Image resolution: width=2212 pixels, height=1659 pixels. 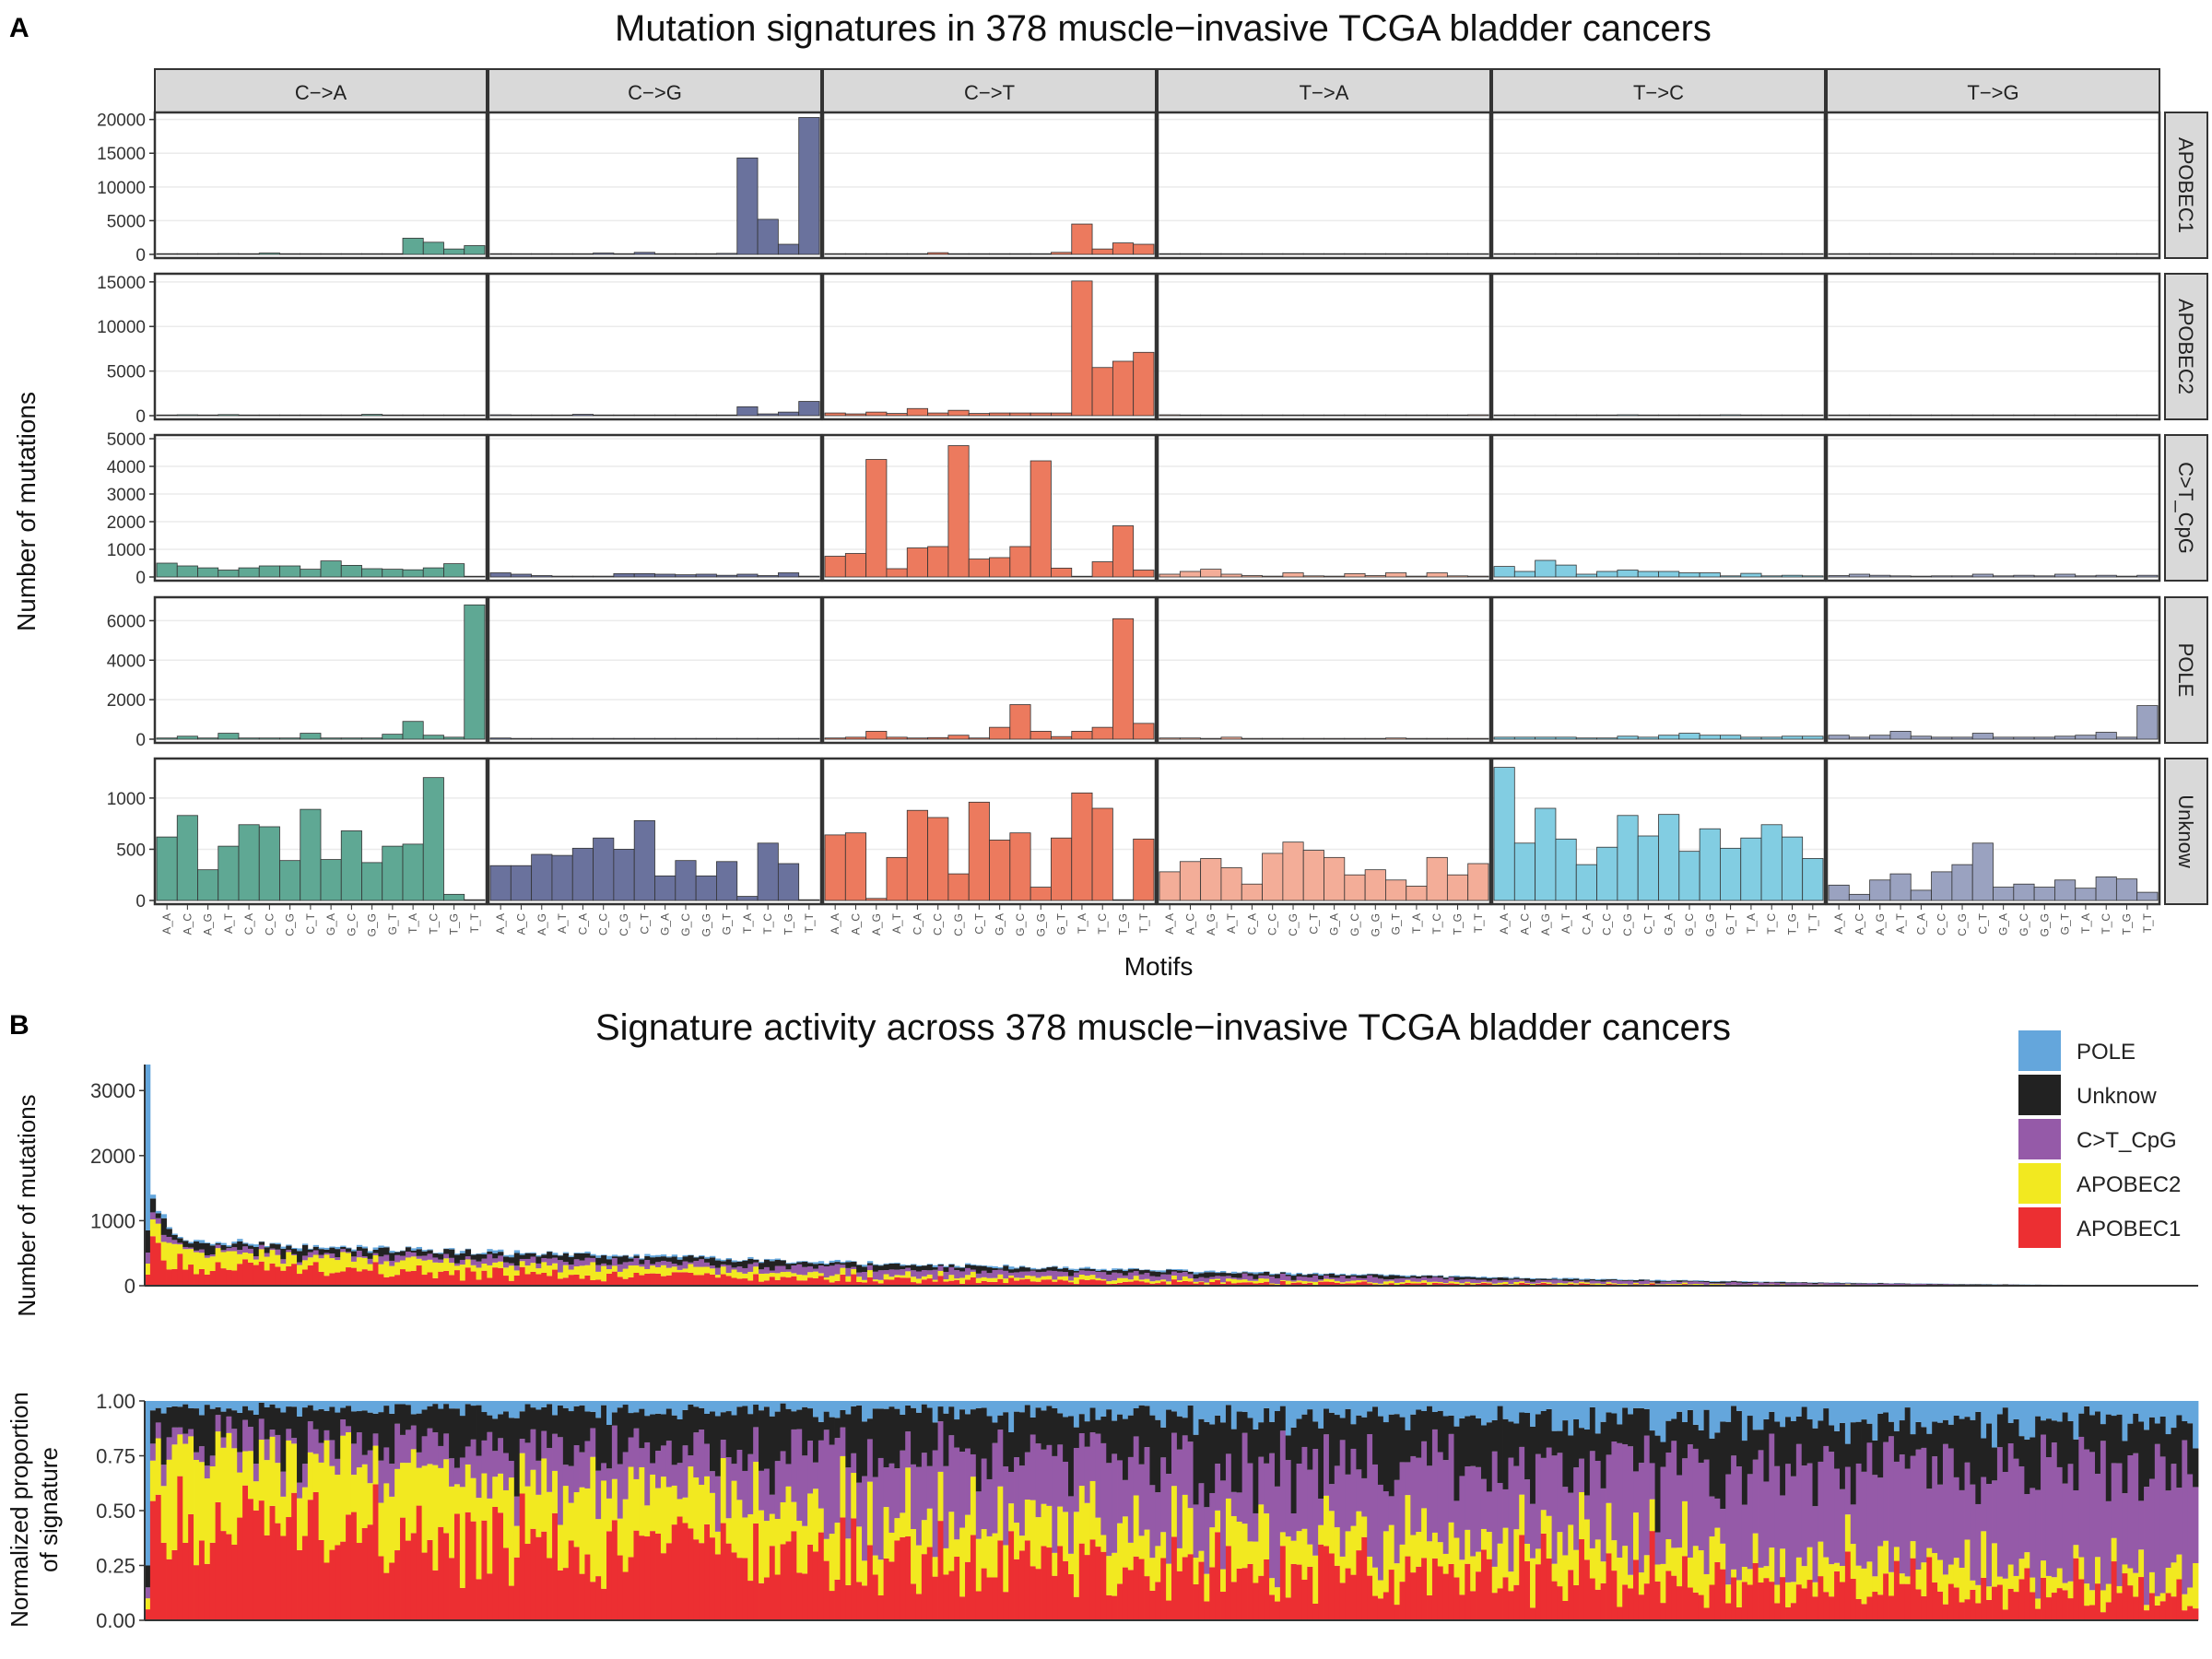 What do you see at coordinates (126, 621) in the screenshot?
I see `y-tick-label: 6000` at bounding box center [126, 621].